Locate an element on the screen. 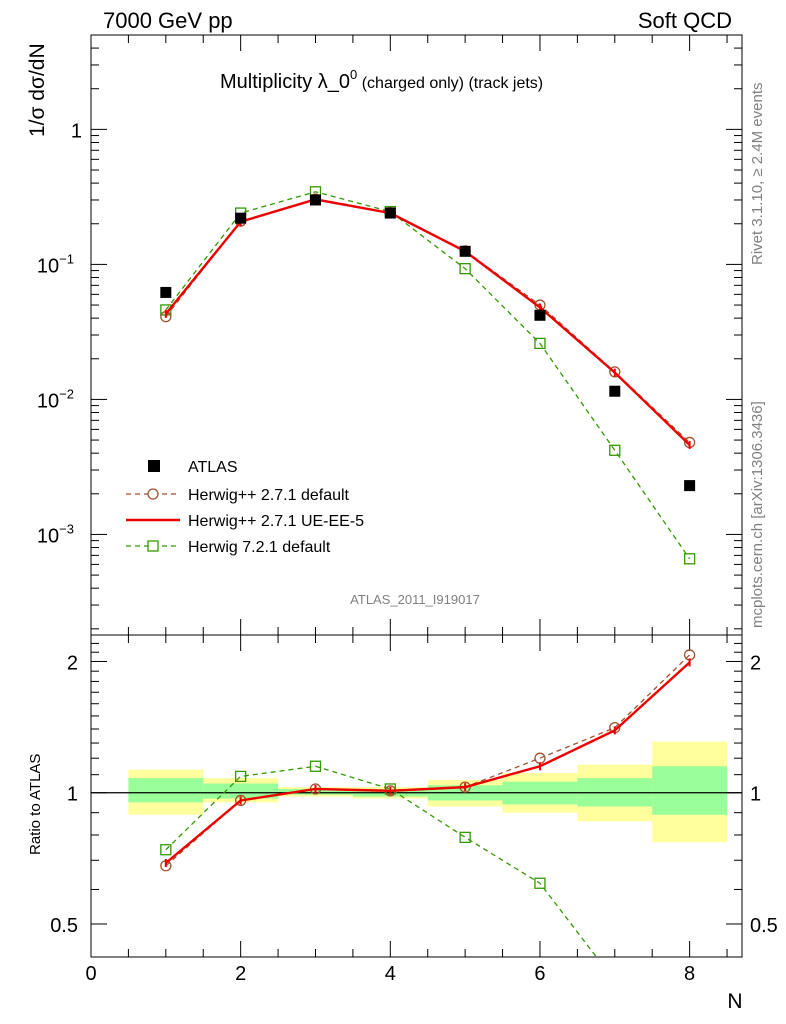 The image size is (786, 1024). legend-item: Herwig++ 2.7.1 default is located at coordinates (238, 495).